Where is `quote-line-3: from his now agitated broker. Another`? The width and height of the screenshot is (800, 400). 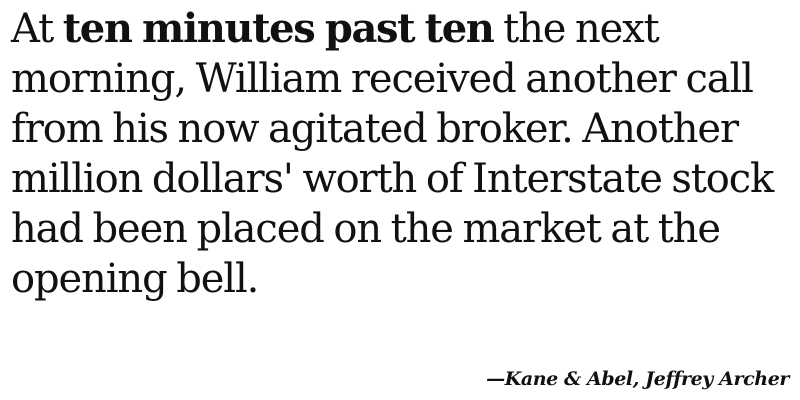
quote-line-3: from his now agitated broker. Another is located at coordinates (375, 129).